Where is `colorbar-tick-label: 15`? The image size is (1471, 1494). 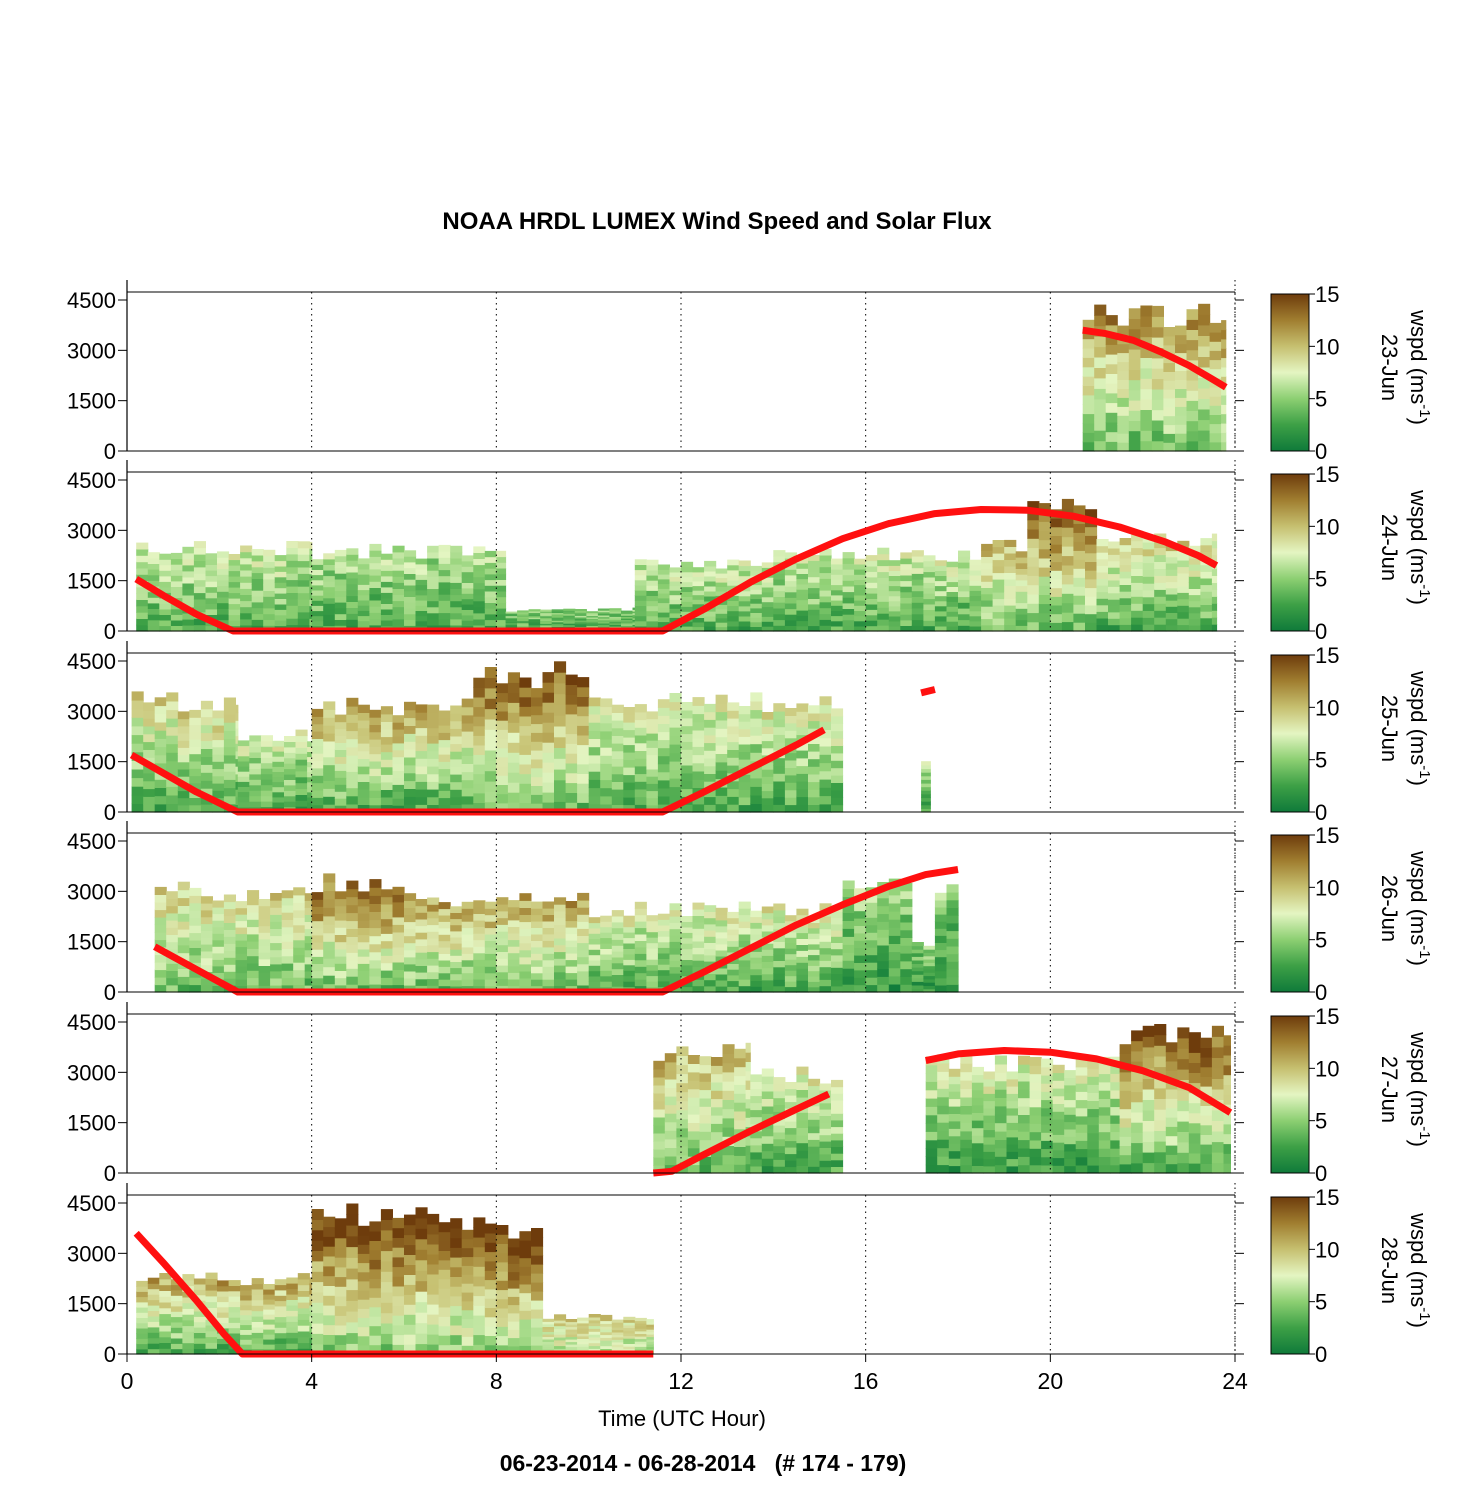 colorbar-tick-label: 15 is located at coordinates (1327, 655).